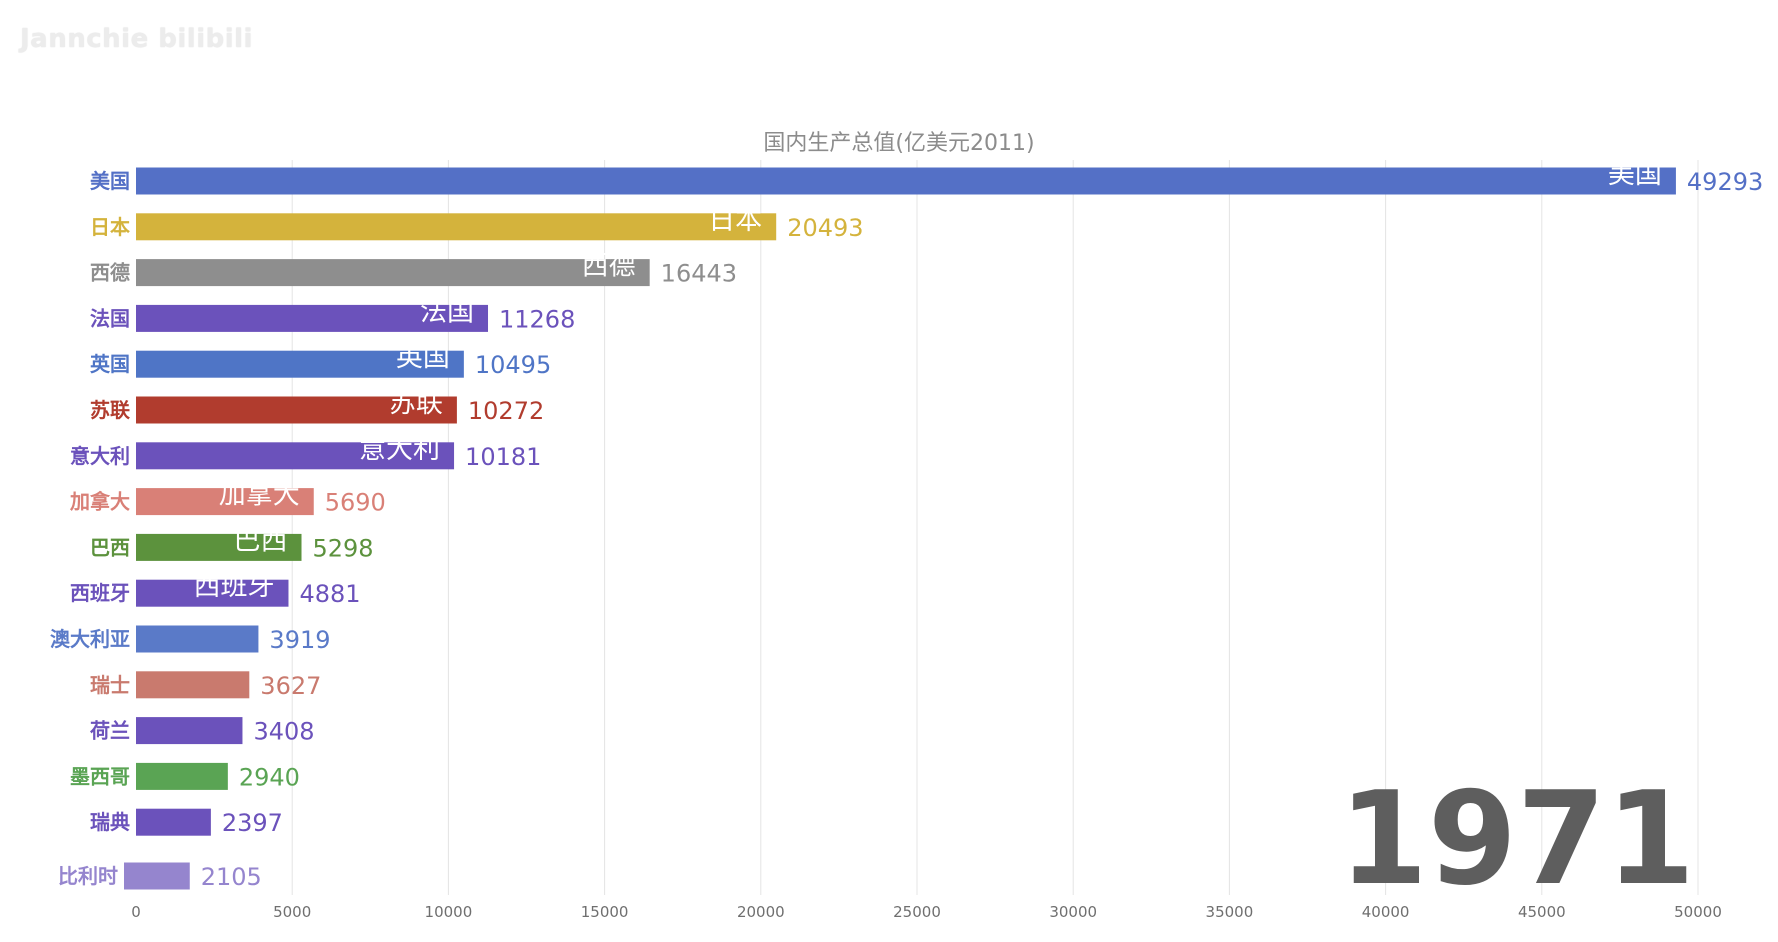 This screenshot has width=1778, height=942. Describe the element at coordinates (136, 39) in the screenshot. I see `watermark-logo: Jannchie bilibili` at that location.